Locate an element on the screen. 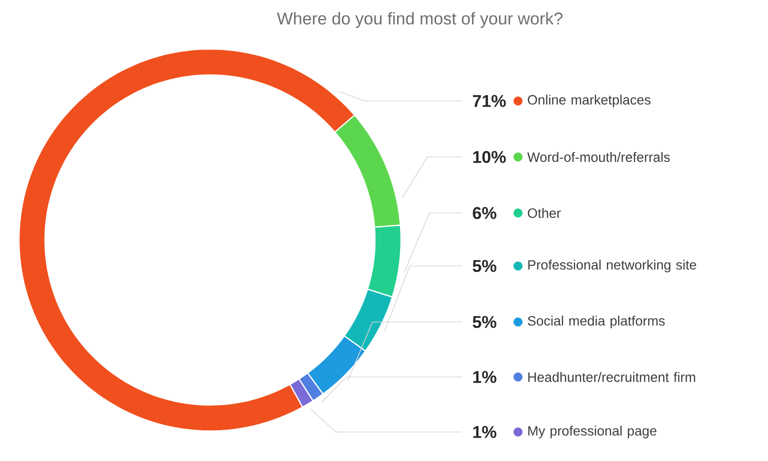 The height and width of the screenshot is (461, 768). data-label: 6% is located at coordinates (484, 213).